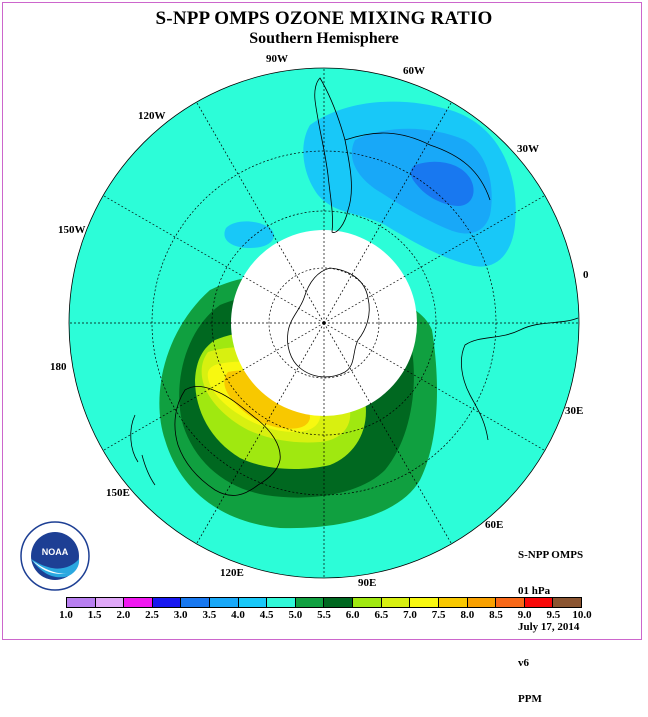 The width and height of the screenshot is (648, 717). Describe the element at coordinates (324, 38) in the screenshot. I see `page-subtitle: Southern Hemisphere` at that location.